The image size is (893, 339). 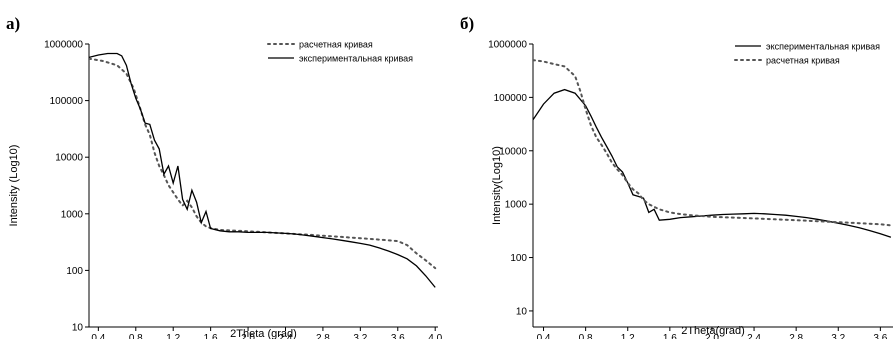 What do you see at coordinates (467, 23) in the screenshot?
I see `panel-label-b: б)` at bounding box center [467, 23].